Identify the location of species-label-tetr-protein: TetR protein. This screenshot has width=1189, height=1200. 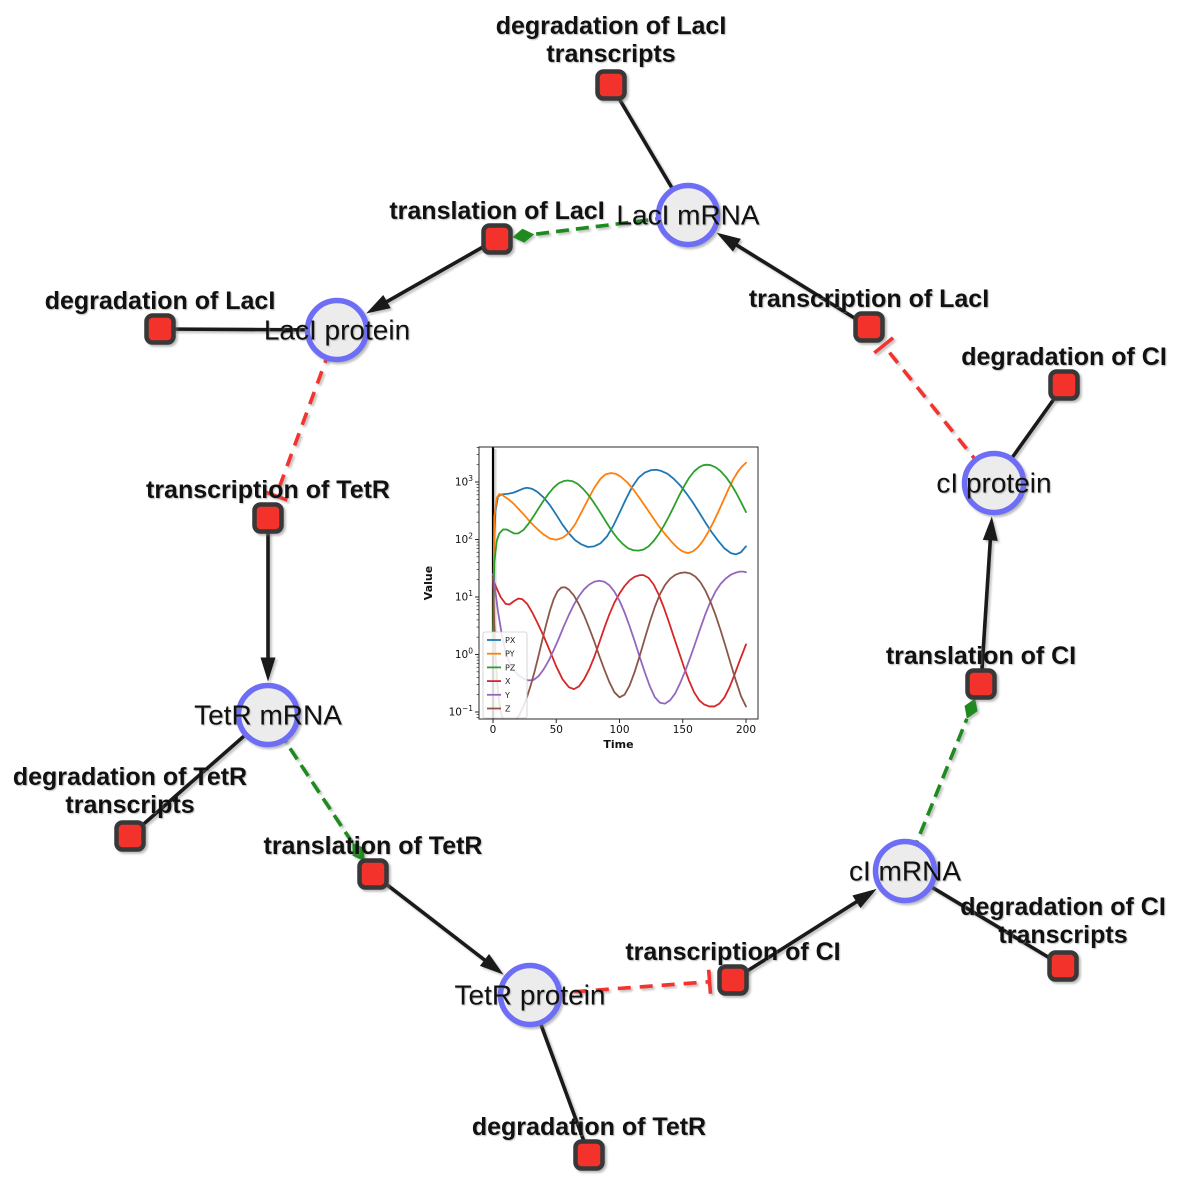
(530, 995).